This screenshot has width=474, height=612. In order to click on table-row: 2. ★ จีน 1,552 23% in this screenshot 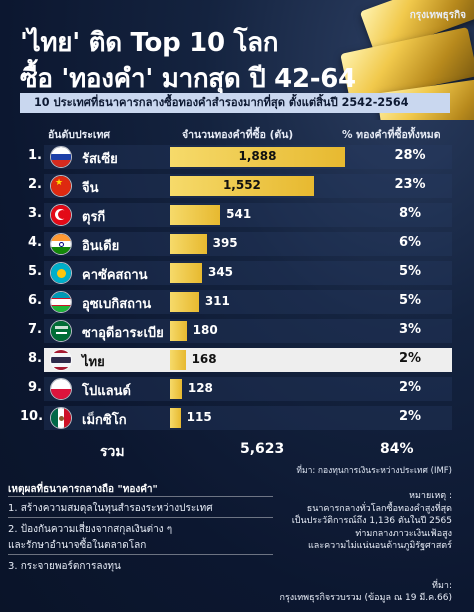, I will do `click(236, 186)`.